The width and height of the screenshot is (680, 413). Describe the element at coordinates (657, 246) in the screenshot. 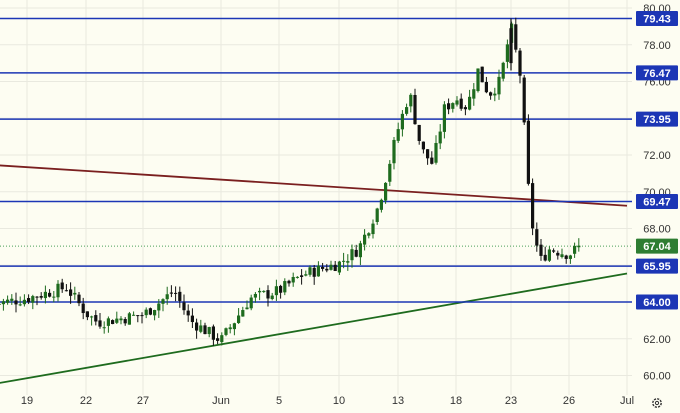

I see `current-price-tag` at that location.